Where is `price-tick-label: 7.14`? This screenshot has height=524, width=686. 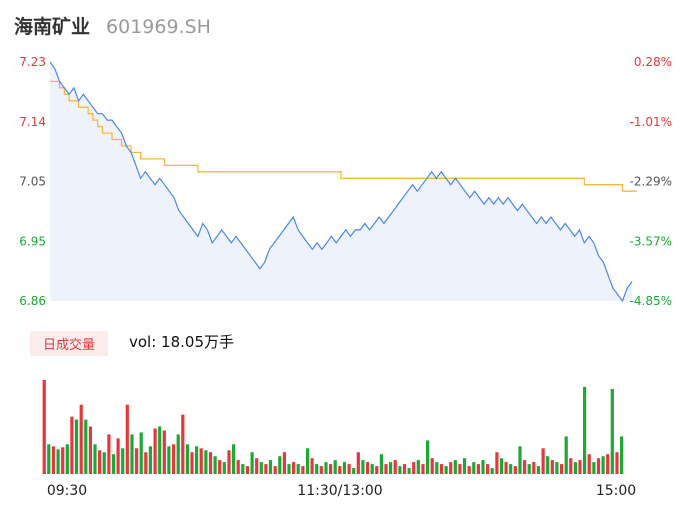
price-tick-label: 7.14 is located at coordinates (32, 122).